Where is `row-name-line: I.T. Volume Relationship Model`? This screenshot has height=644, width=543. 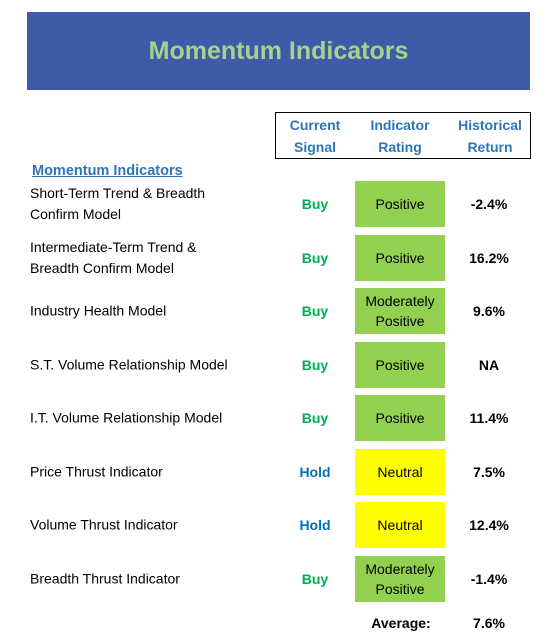 row-name-line: I.T. Volume Relationship Model is located at coordinates (126, 417).